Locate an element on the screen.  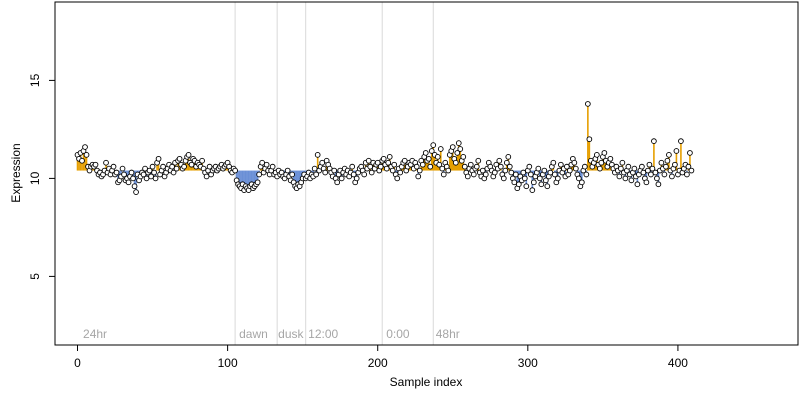
annotation-label-2: dusk is located at coordinates (291, 334).